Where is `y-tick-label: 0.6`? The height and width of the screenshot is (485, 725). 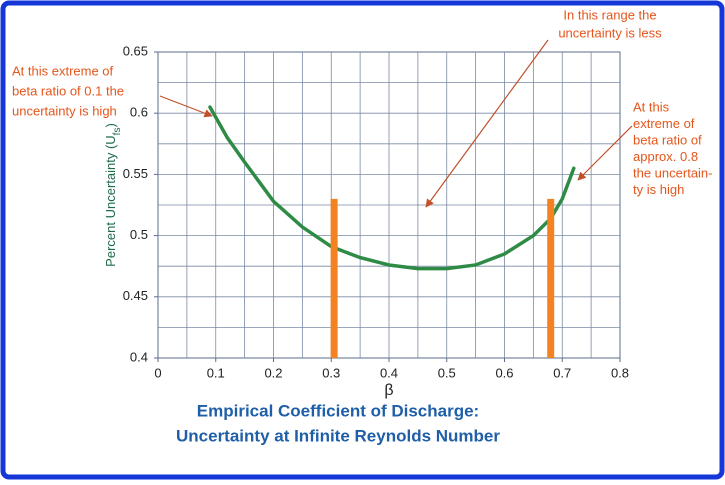 y-tick-label: 0.6 is located at coordinates (139, 112).